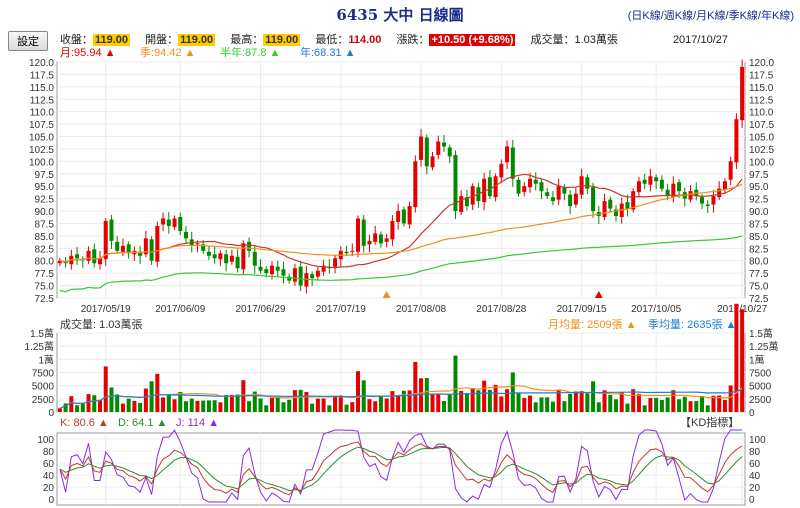  I want to click on tab-monthly: 月K線, so click(711, 16).